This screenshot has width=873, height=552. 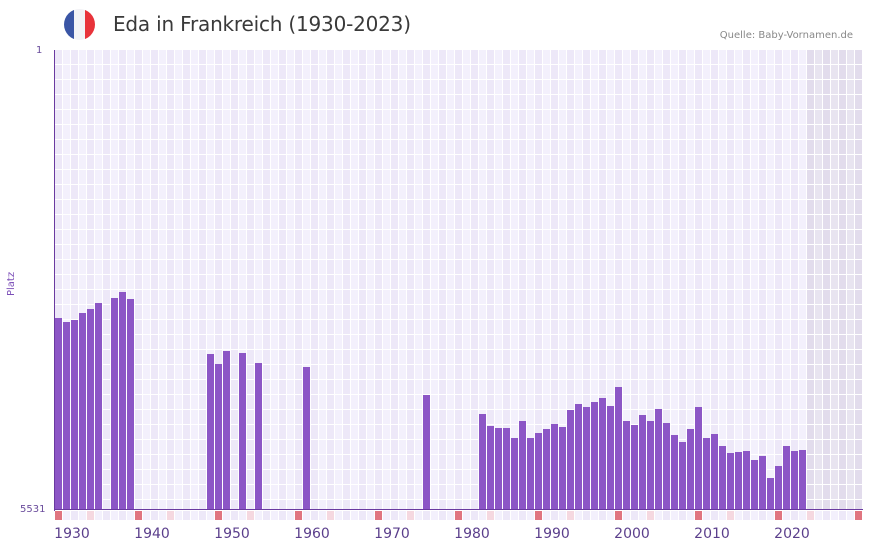 What do you see at coordinates (770, 494) in the screenshot?
I see `bar-2019` at bounding box center [770, 494].